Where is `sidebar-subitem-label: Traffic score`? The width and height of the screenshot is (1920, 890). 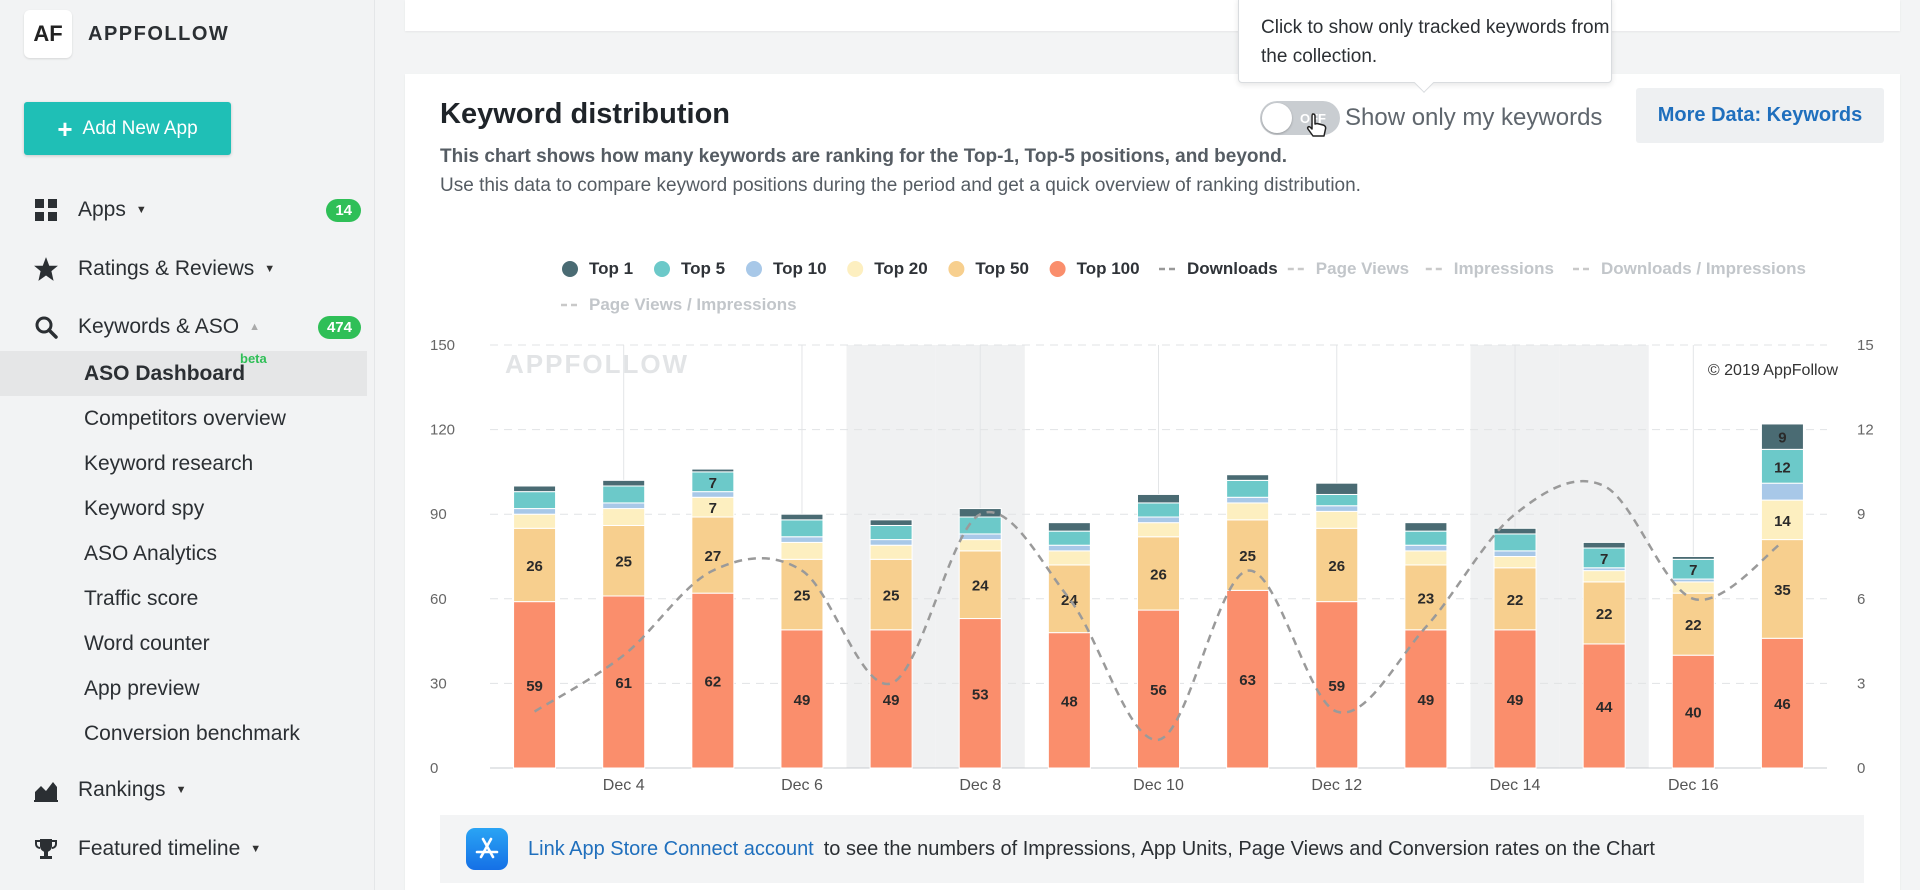
sidebar-subitem-label: Traffic score is located at coordinates (141, 598).